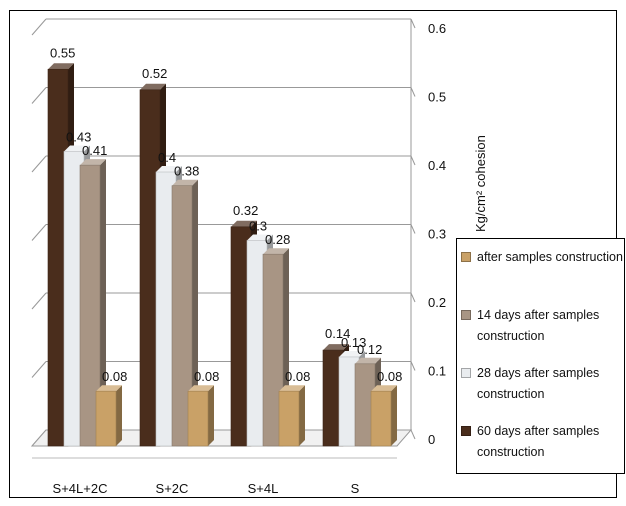  I want to click on y-tick-label: 0.4, so click(437, 165).